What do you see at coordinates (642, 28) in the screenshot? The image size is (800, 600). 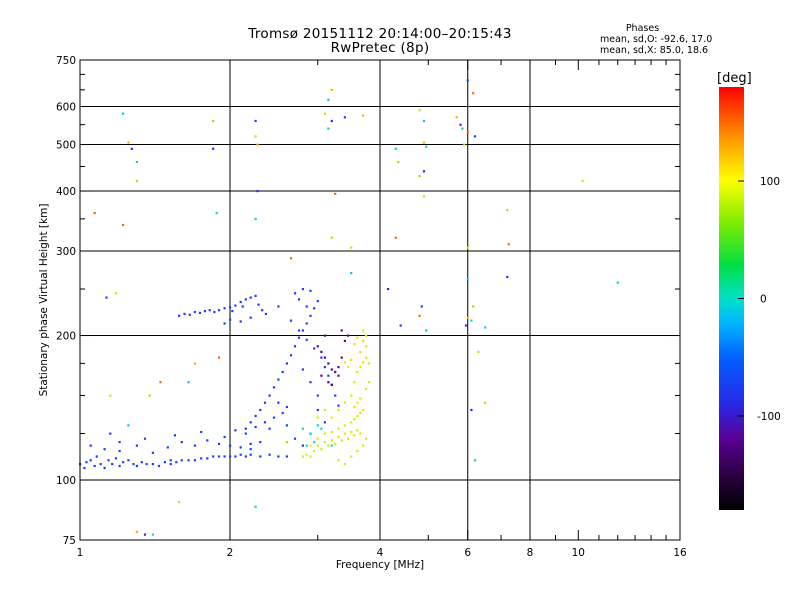 I see `phase-stats-heading: Phases` at bounding box center [642, 28].